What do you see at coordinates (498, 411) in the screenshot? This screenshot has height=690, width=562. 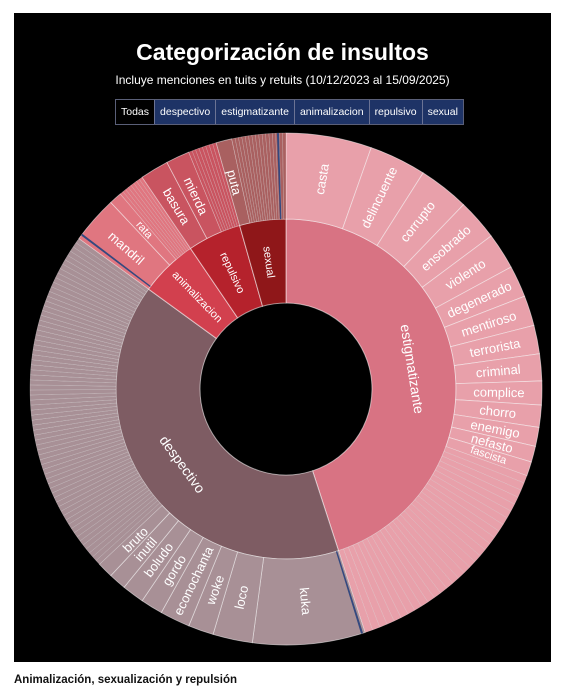 I see `term-label-chorro: chorro` at bounding box center [498, 411].